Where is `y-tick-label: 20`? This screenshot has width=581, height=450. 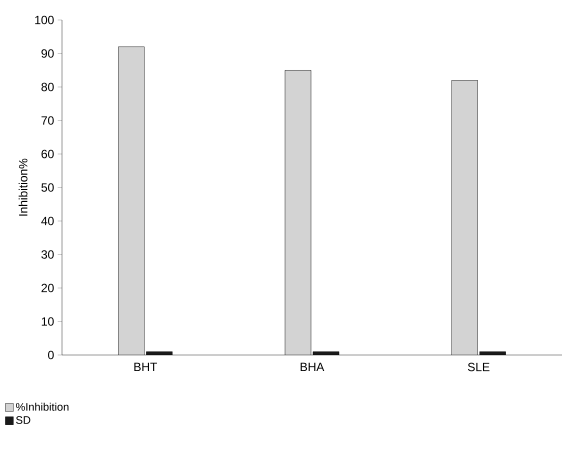
y-tick-label: 20 is located at coordinates (48, 288).